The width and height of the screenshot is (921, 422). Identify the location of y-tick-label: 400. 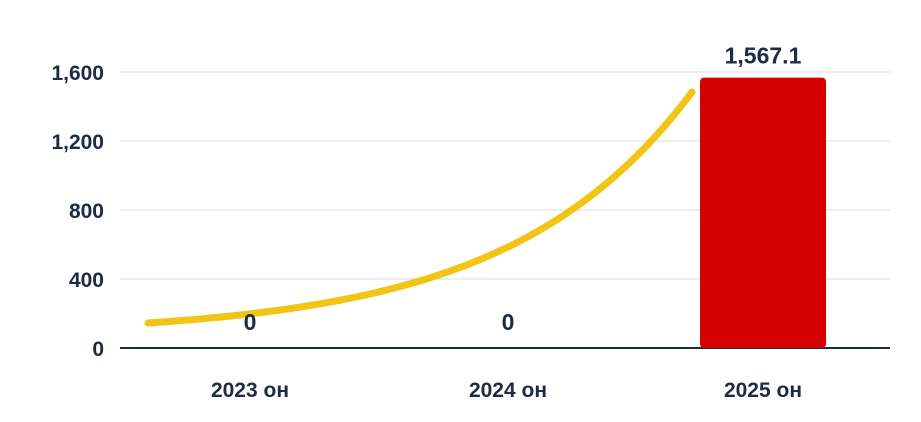
(86, 280).